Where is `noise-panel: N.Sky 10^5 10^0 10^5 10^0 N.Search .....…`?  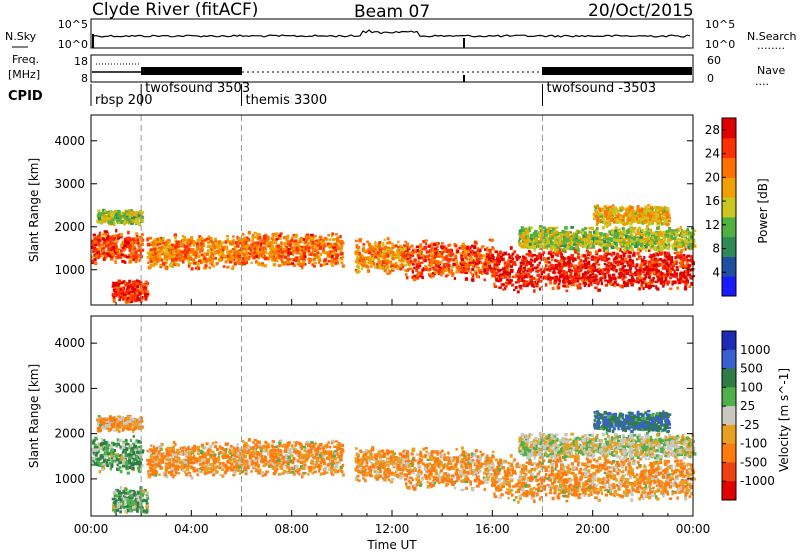
noise-panel: N.Sky 10^5 10^0 10^5 10^0 N.Search .....… is located at coordinates (401, 35).